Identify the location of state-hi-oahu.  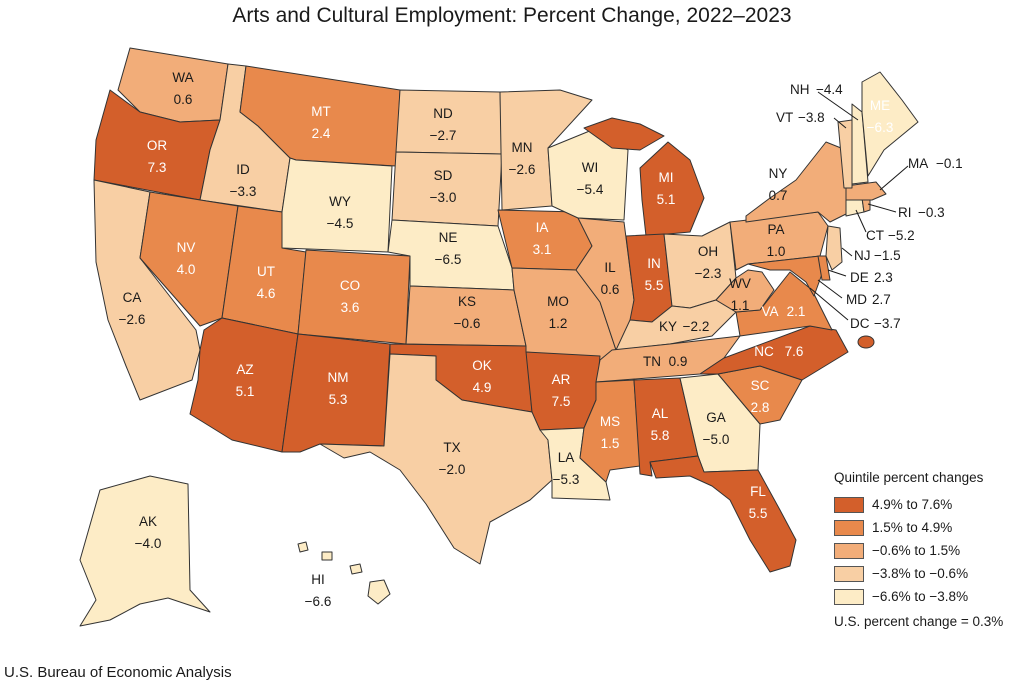
(327, 556).